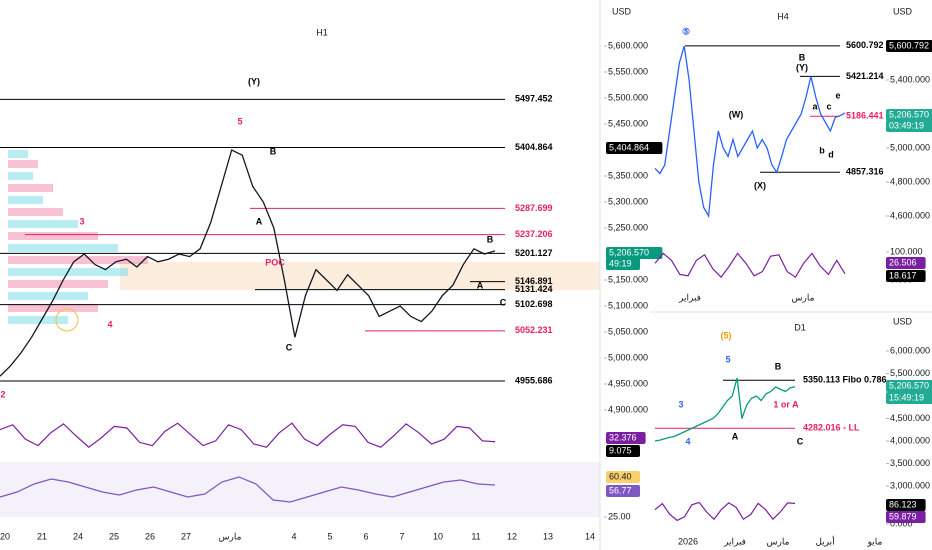 Image resolution: width=932 pixels, height=550 pixels. What do you see at coordinates (293, 536) in the screenshot?
I see `x-tick-label: 4` at bounding box center [293, 536].